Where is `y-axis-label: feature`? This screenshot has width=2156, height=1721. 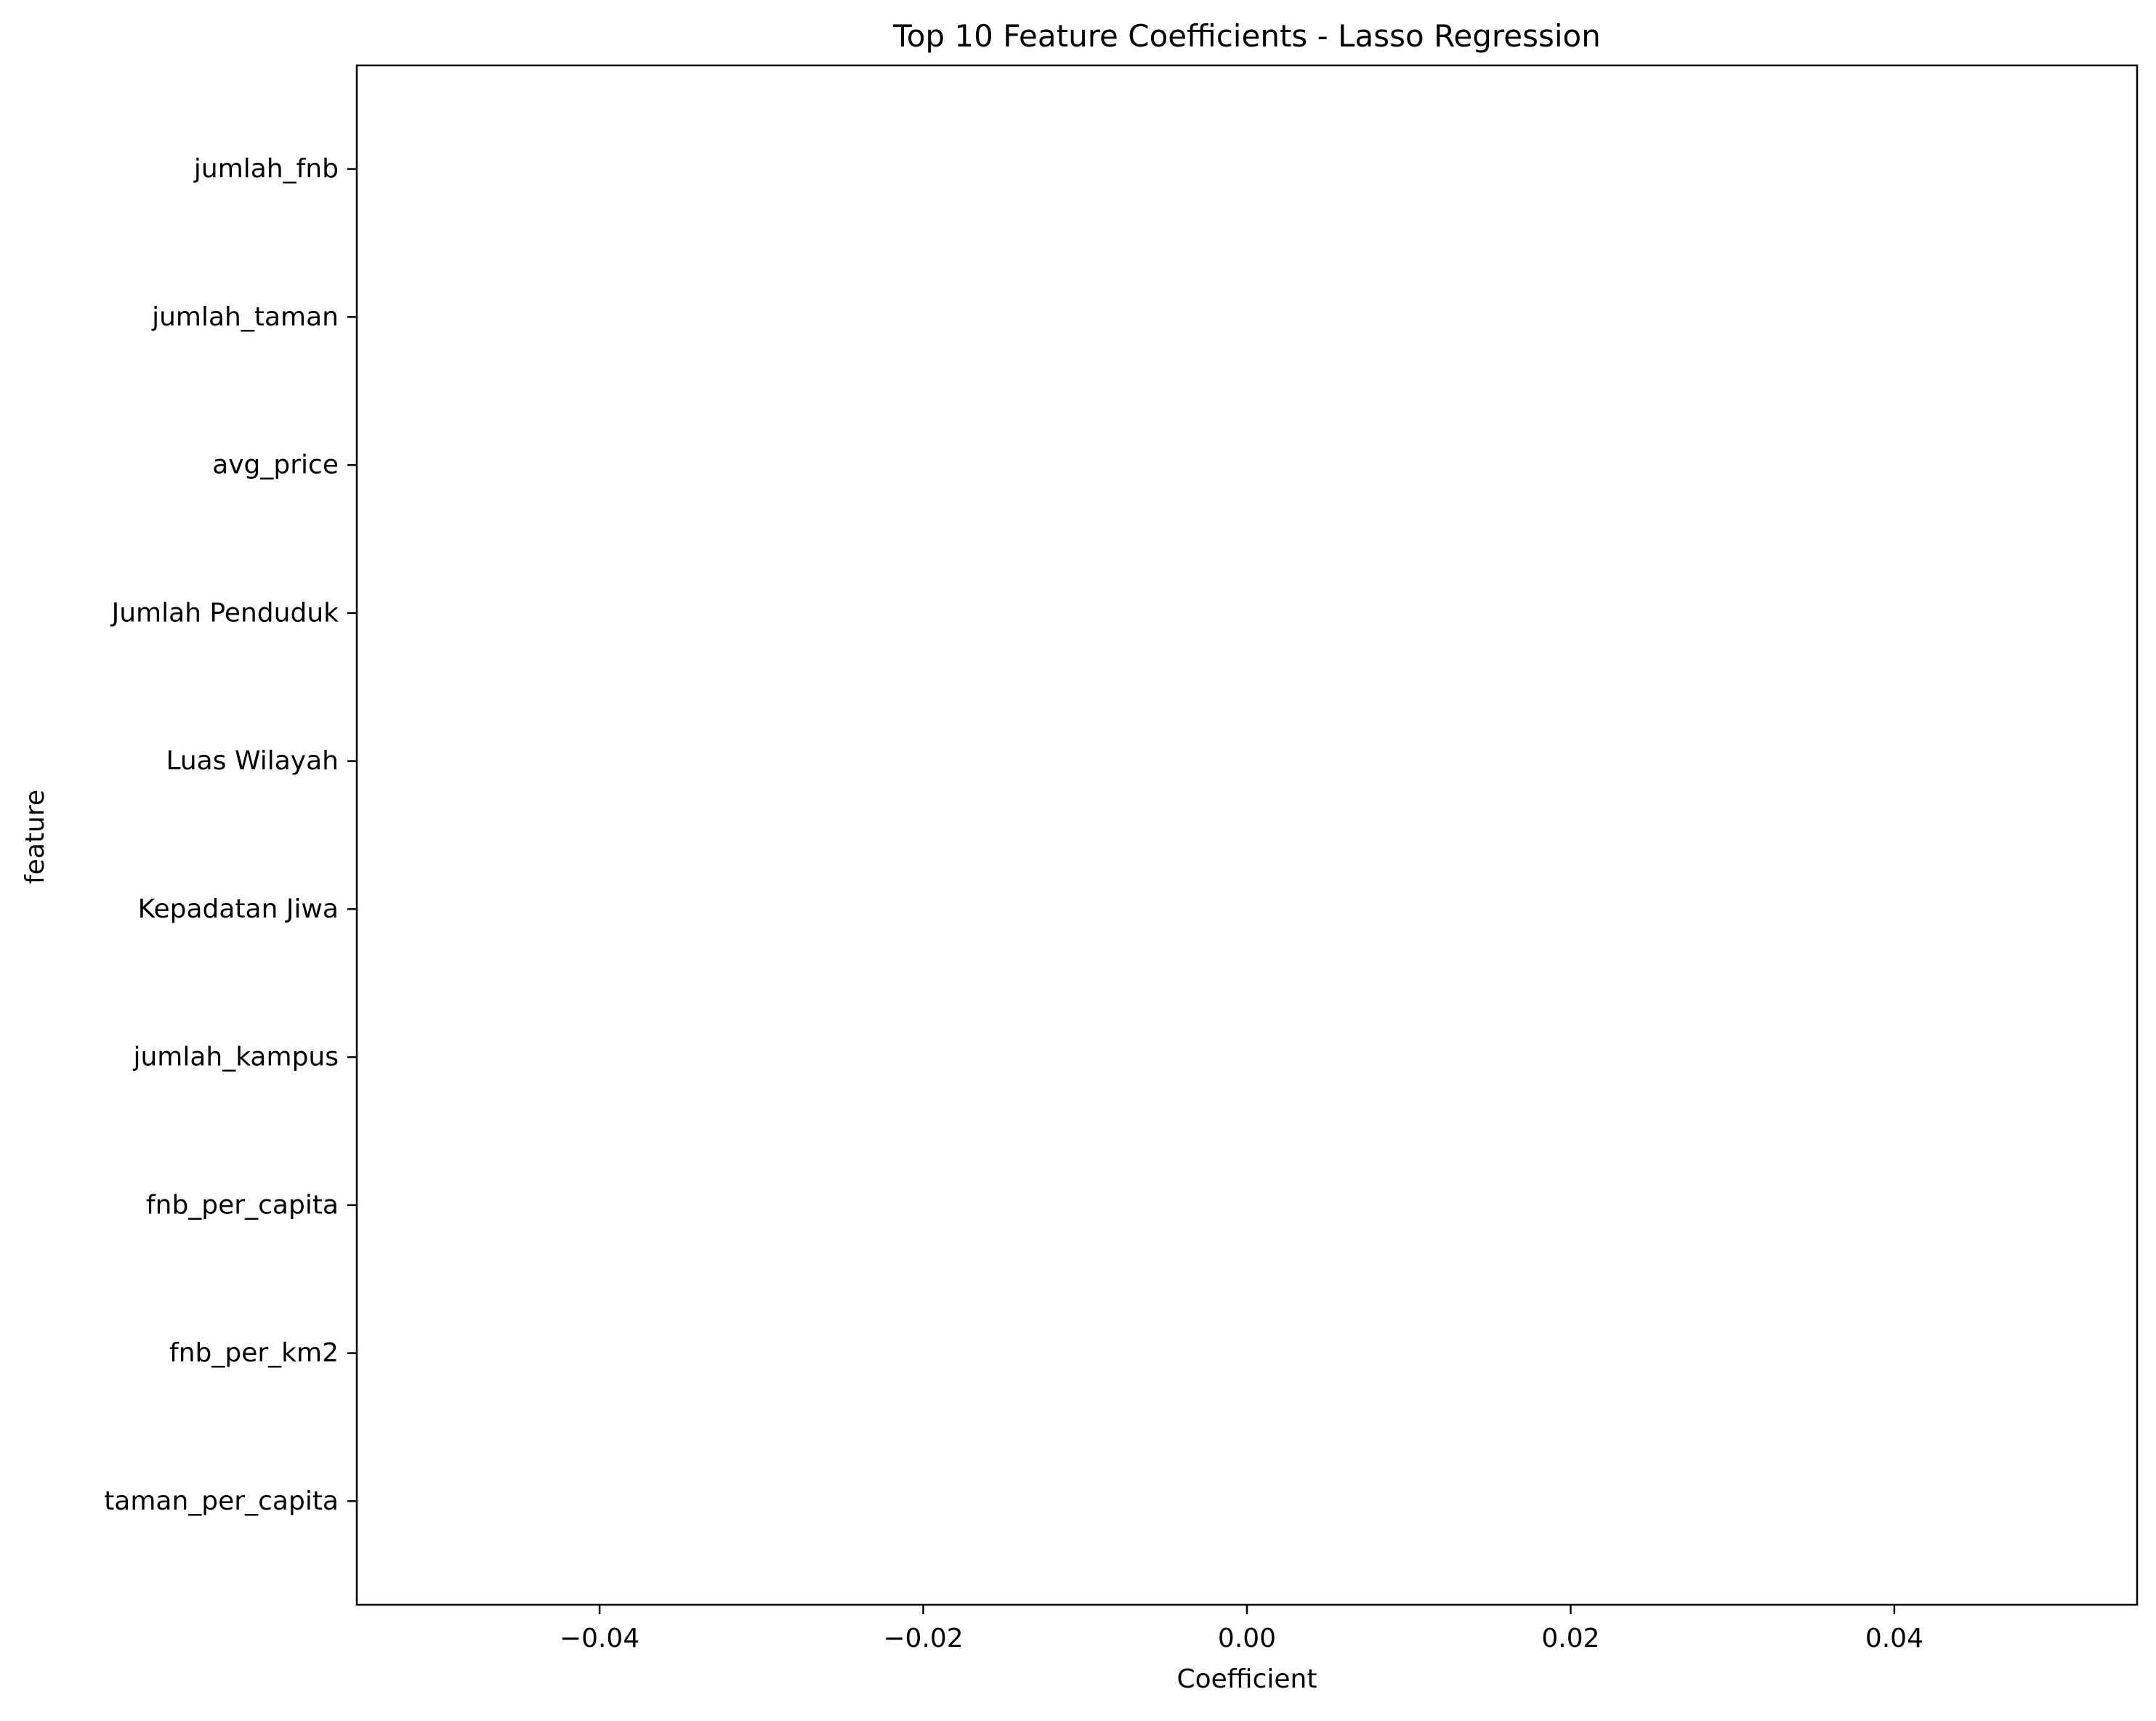
y-axis-label: feature is located at coordinates (35, 837).